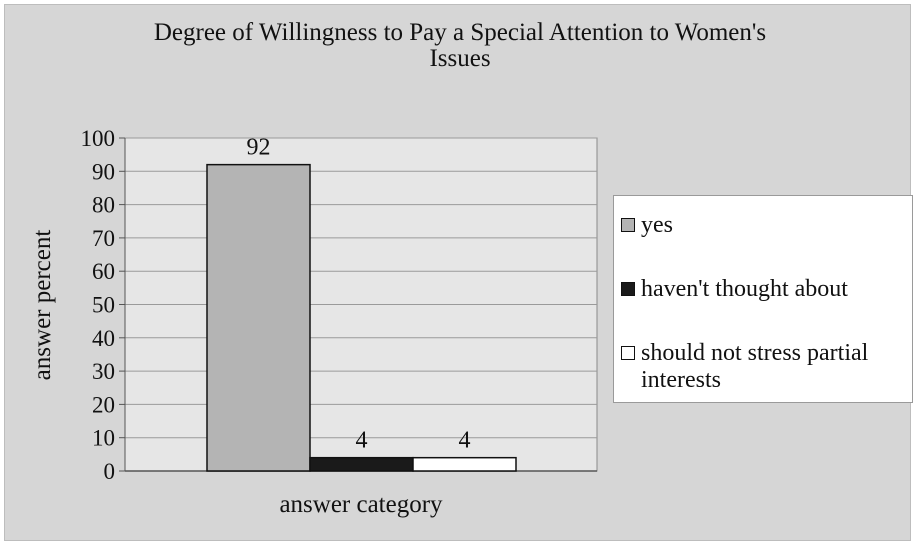 This screenshot has width=915, height=546. I want to click on data-label-1: 4, so click(362, 441).